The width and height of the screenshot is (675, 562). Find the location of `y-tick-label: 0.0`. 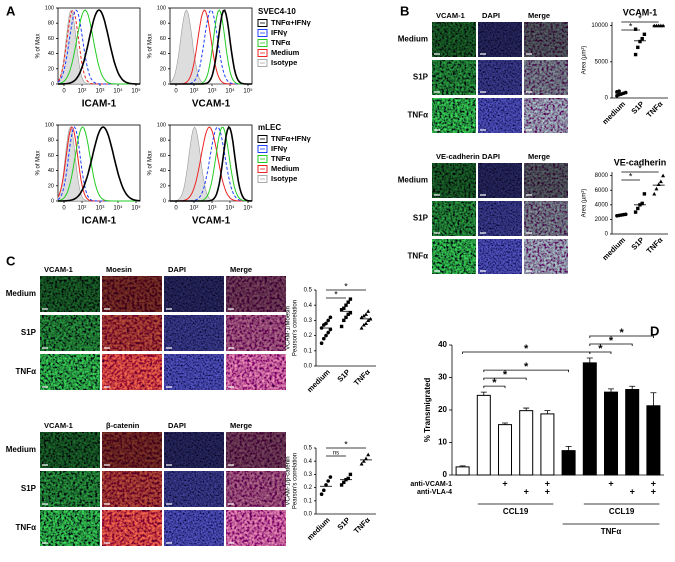

y-tick-label: 0.0 is located at coordinates (308, 367).